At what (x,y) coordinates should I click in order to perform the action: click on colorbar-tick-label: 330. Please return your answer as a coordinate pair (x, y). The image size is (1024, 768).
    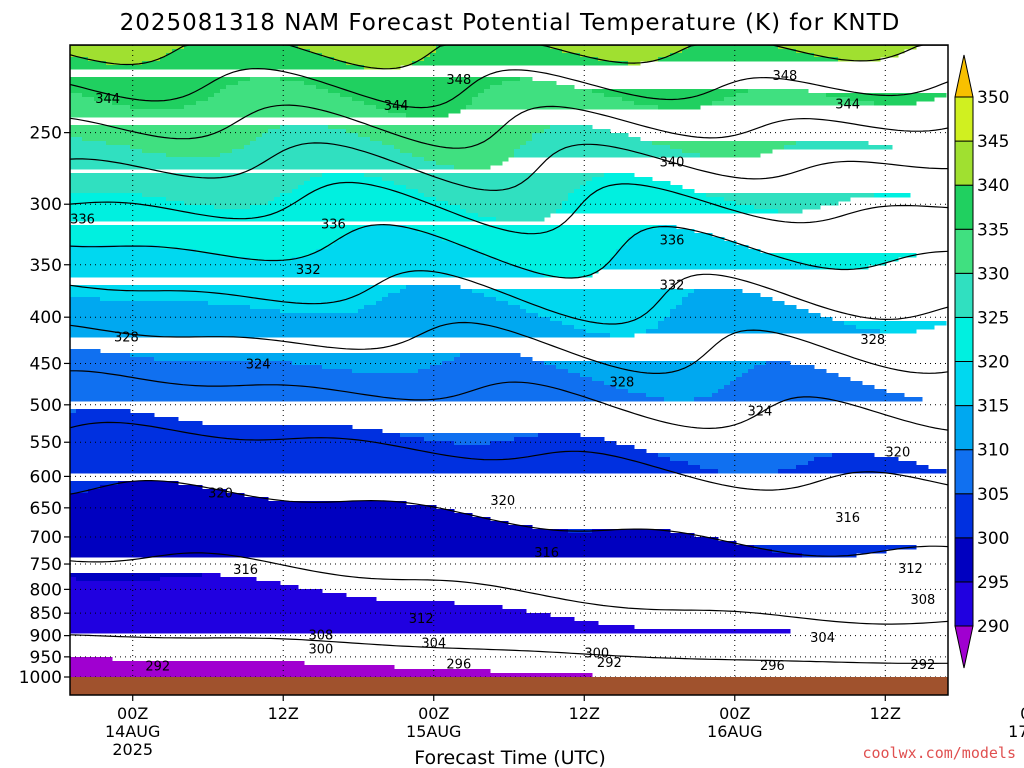
    Looking at the image, I should click on (993, 274).